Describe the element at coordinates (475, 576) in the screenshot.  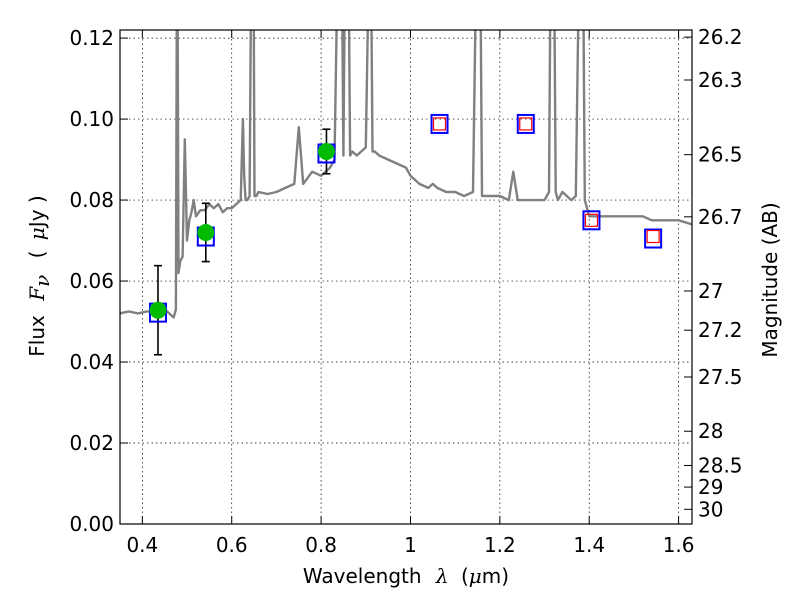
I see `x-axis-label-unit-mu: μ` at that location.